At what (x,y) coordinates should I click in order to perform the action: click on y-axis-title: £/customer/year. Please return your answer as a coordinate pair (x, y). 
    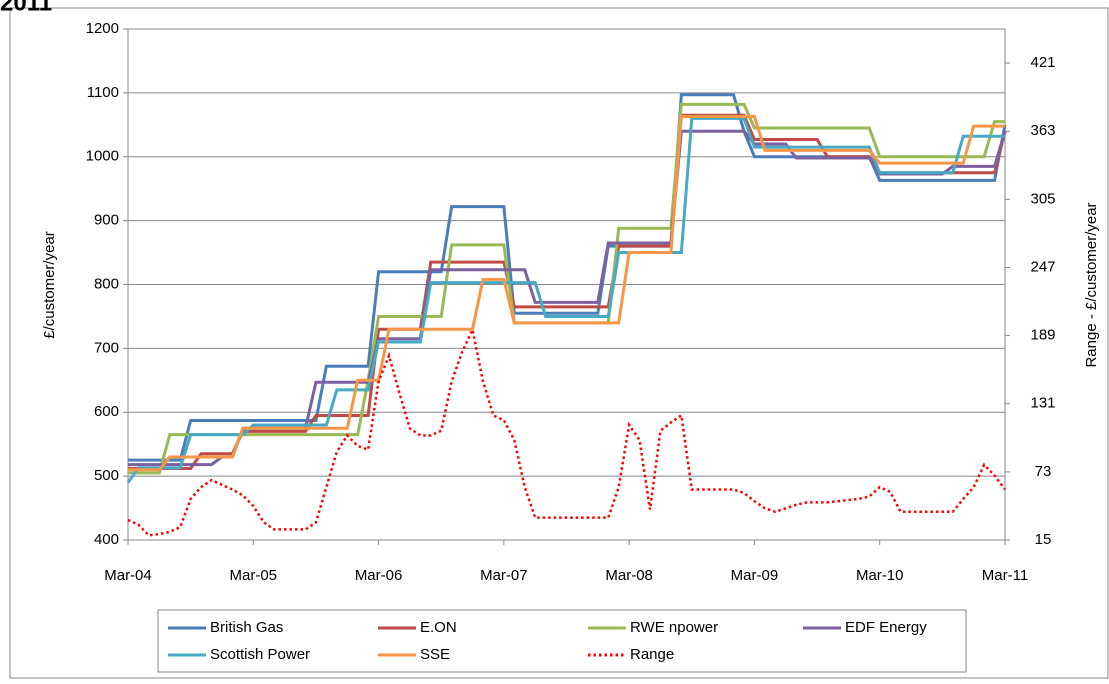
    Looking at the image, I should click on (49, 285).